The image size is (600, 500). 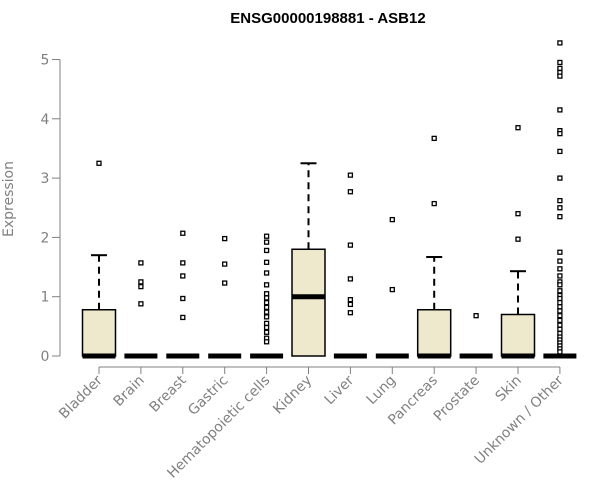 What do you see at coordinates (292, 395) in the screenshot?
I see `x-tick-label: Kidney` at bounding box center [292, 395].